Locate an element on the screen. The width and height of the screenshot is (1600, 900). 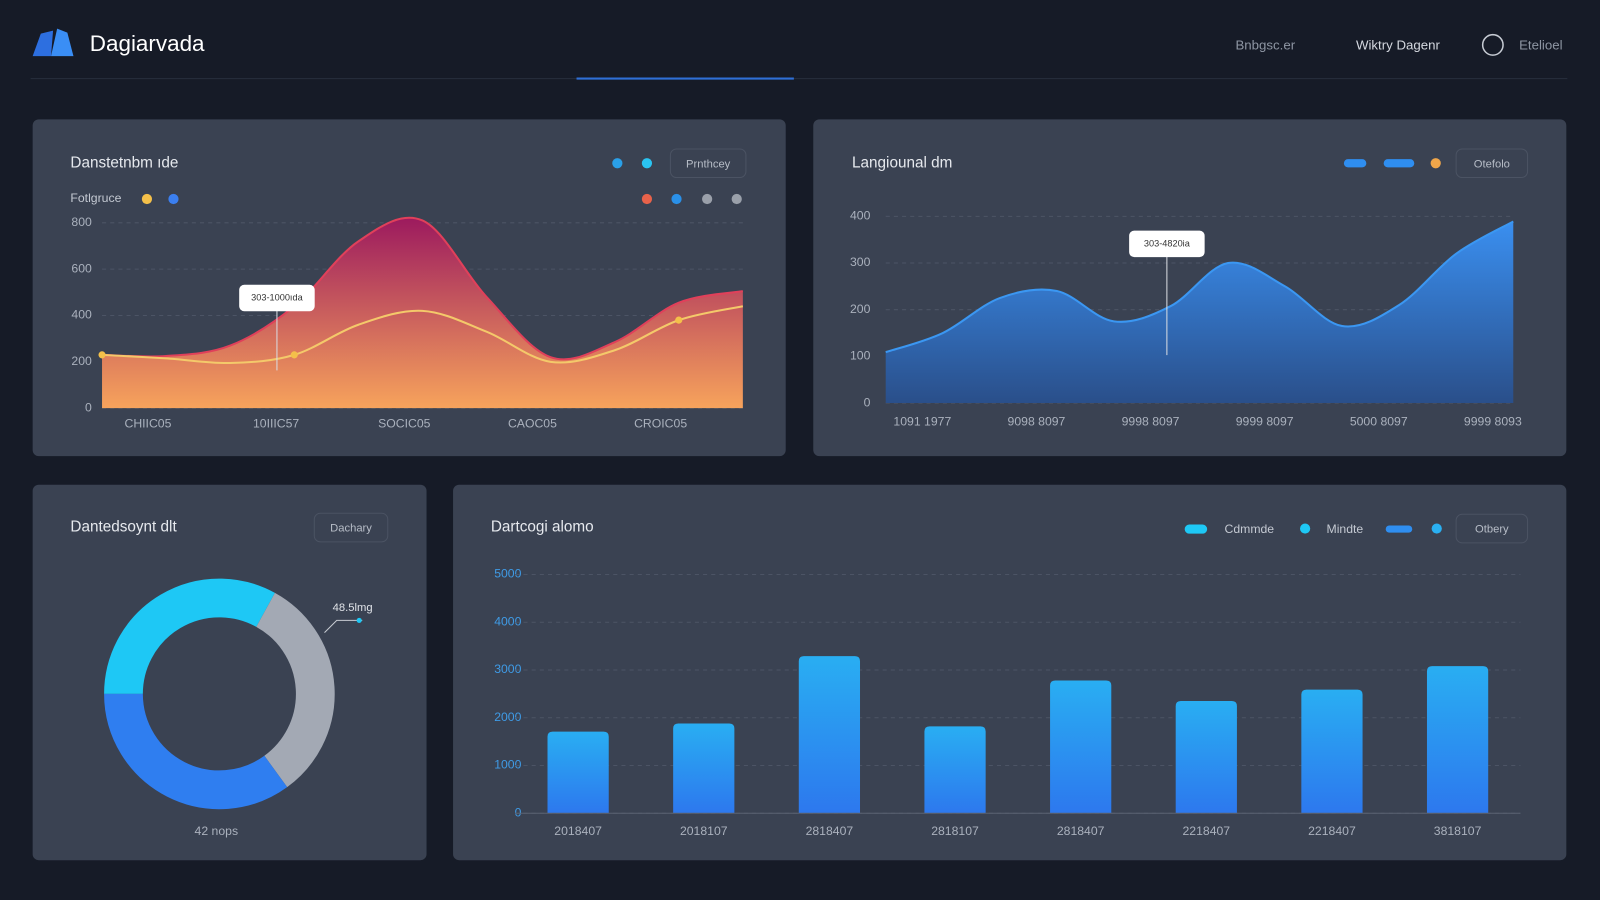
x-tick-label: 10IIIC57 is located at coordinates (276, 424).